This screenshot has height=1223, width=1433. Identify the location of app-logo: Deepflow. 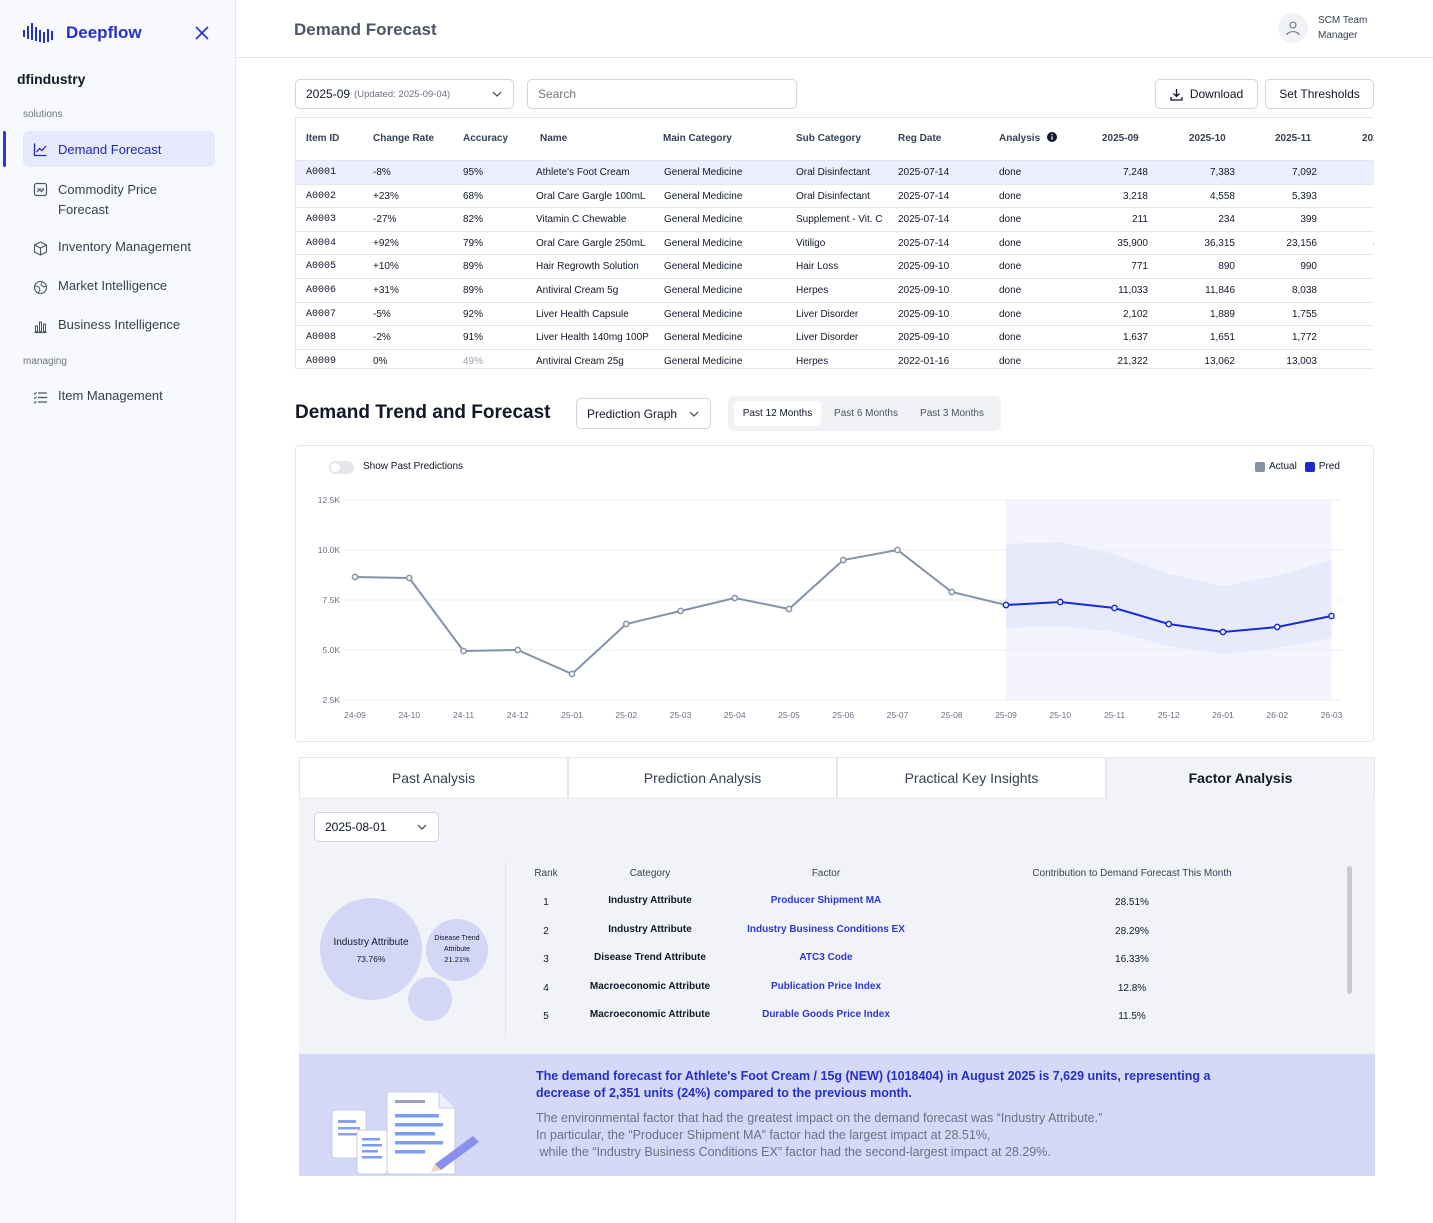
(82, 33).